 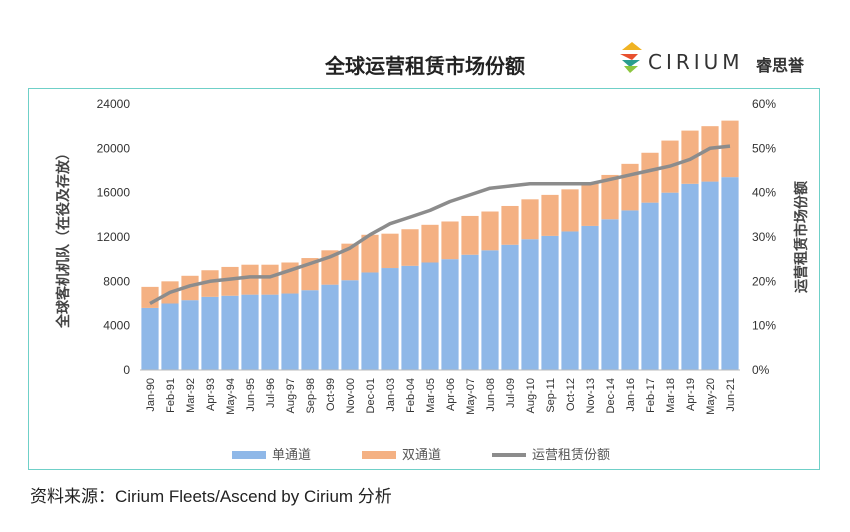 What do you see at coordinates (431, 395) in the screenshot?
I see `x-tick-label: Mar-05` at bounding box center [431, 395].